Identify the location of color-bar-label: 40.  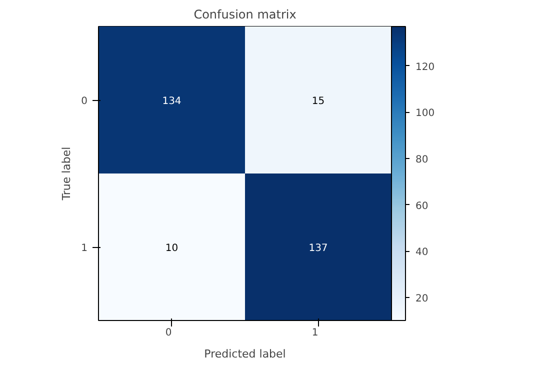
(422, 252).